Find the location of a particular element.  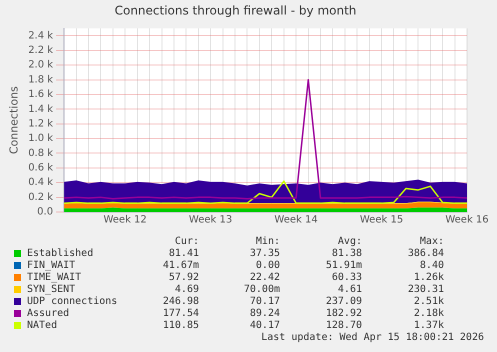

text: 1.37k is located at coordinates (428, 325).